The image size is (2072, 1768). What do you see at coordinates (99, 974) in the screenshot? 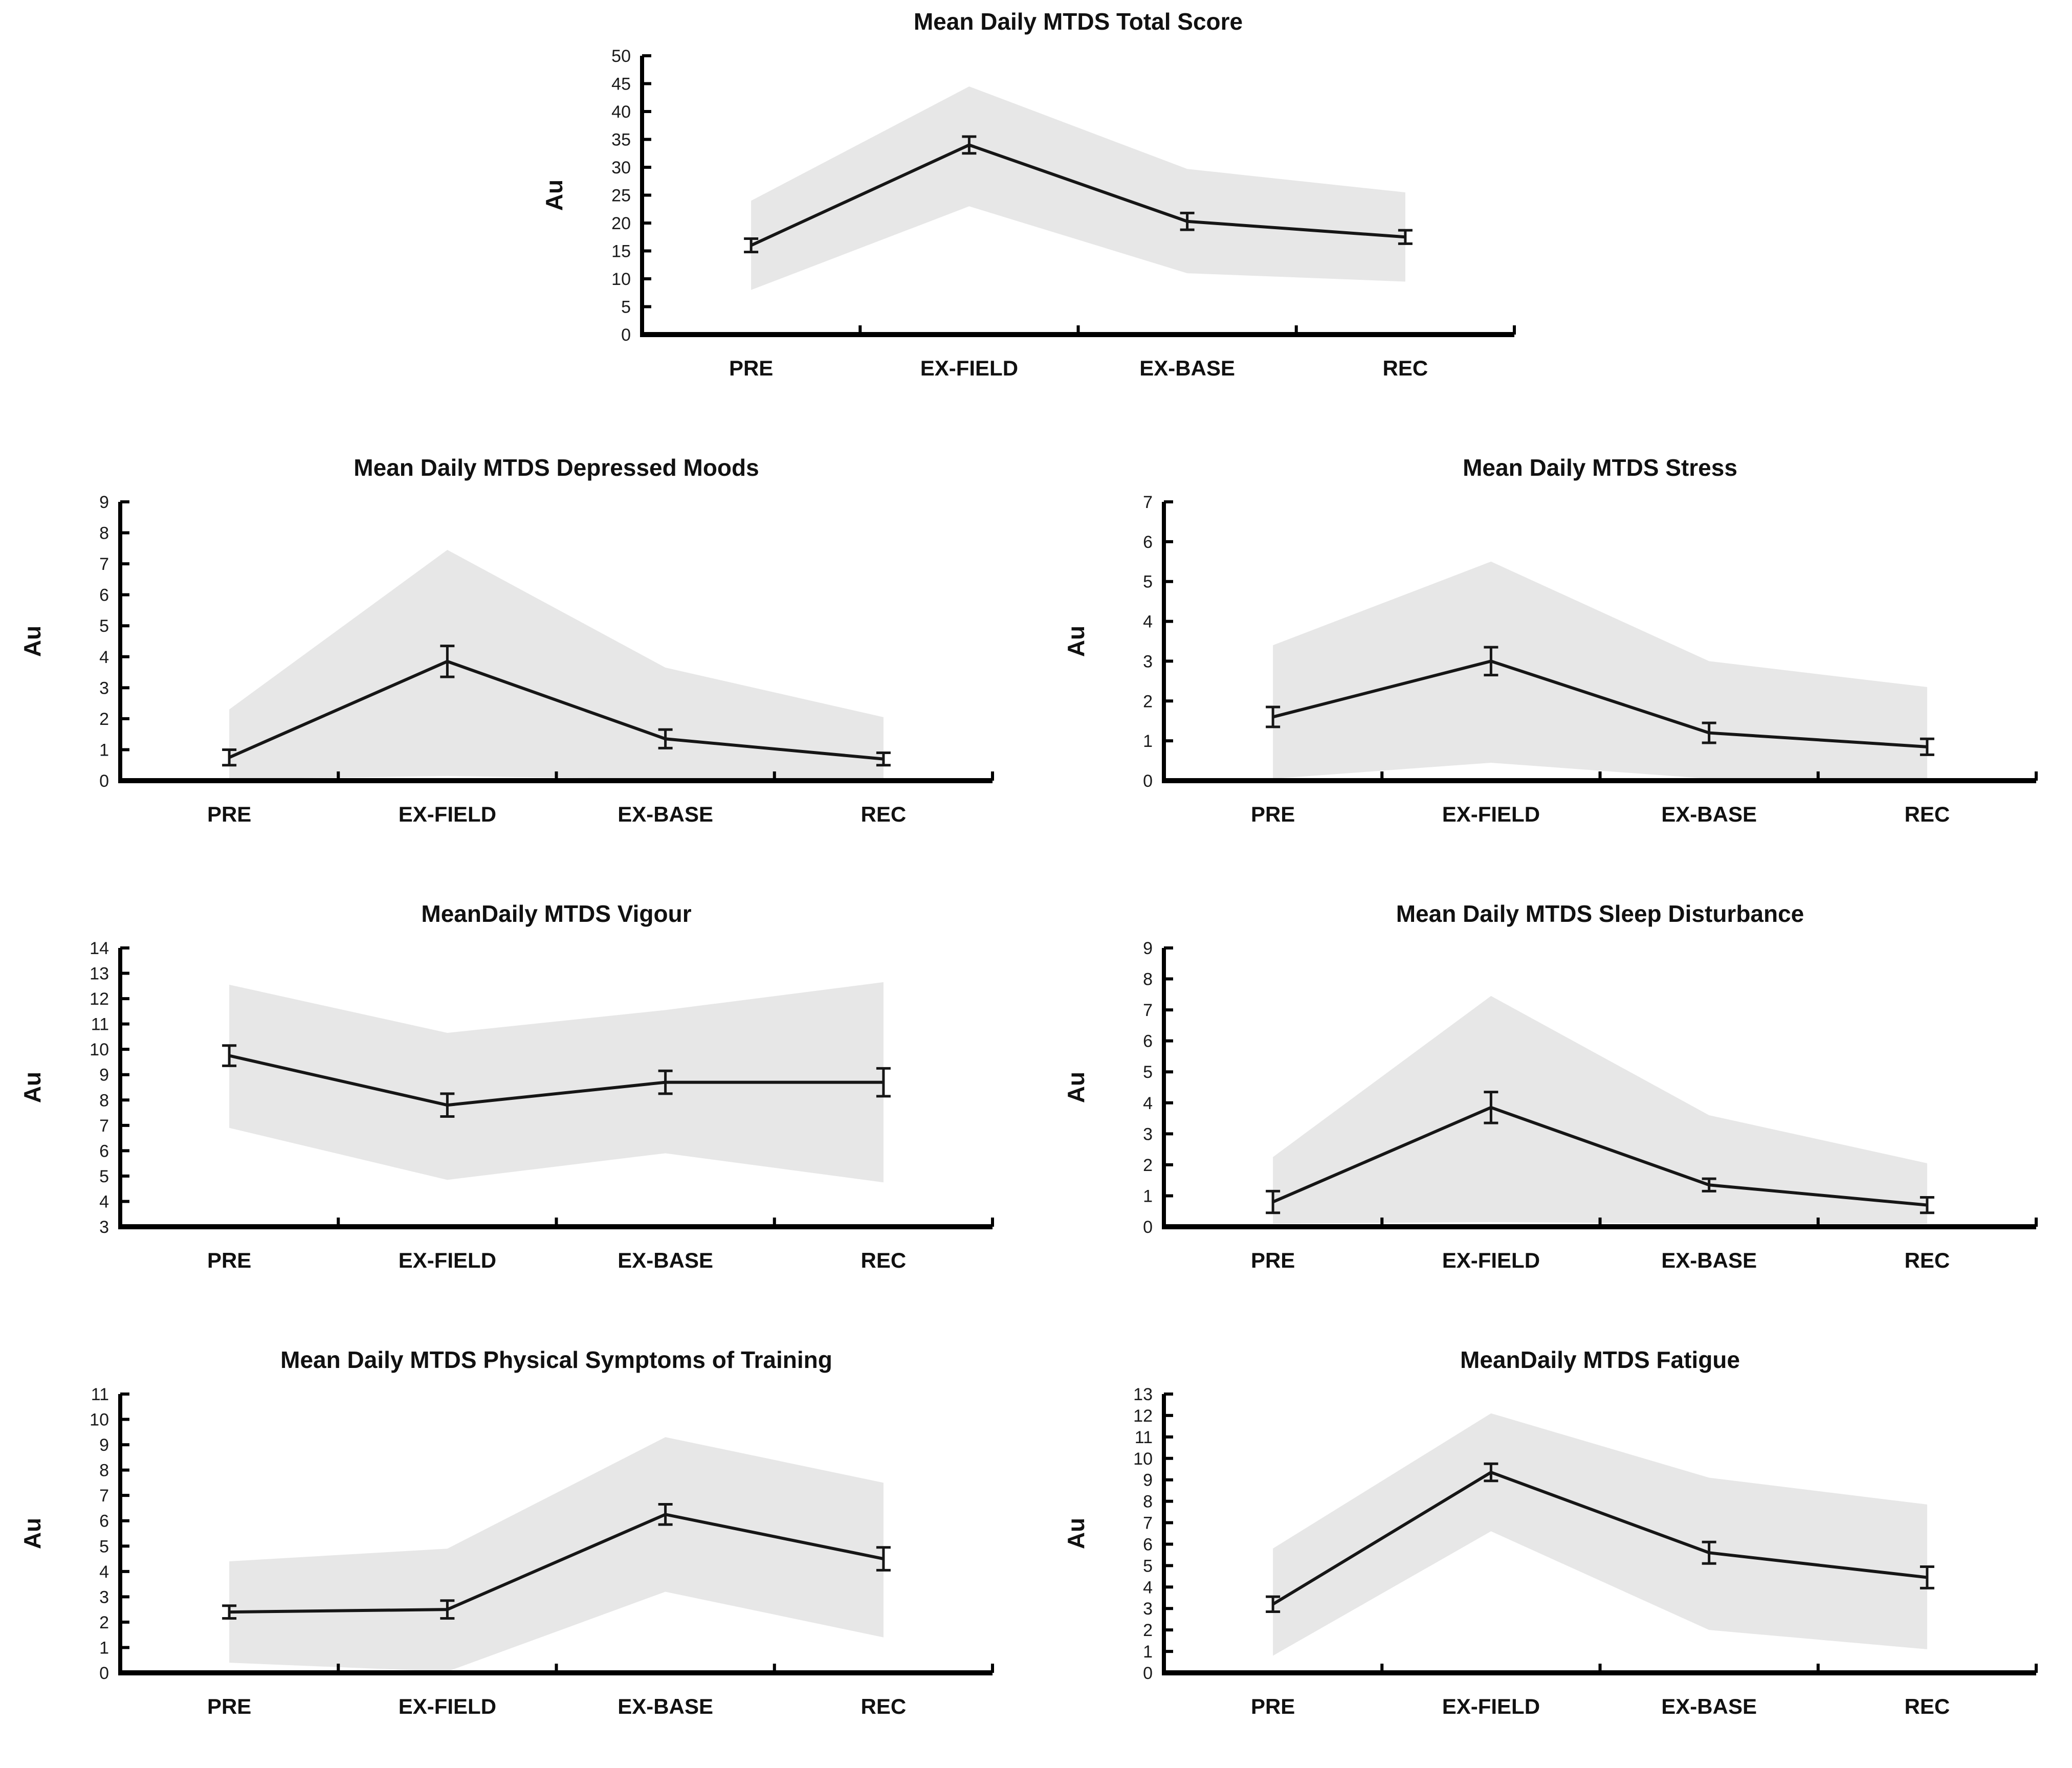
I see `y-tick-label: 13` at bounding box center [99, 974].